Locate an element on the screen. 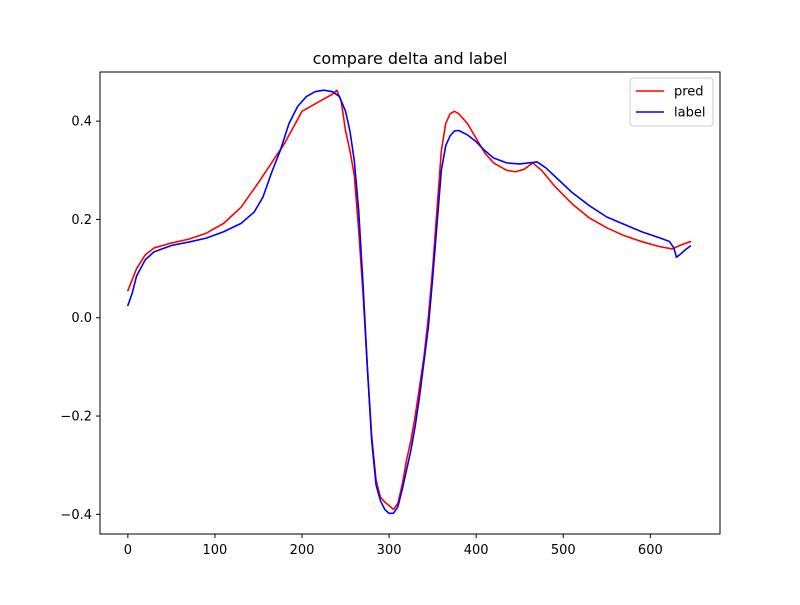 This screenshot has height=605, width=800. y-tick-label: 0.2 is located at coordinates (81, 220).